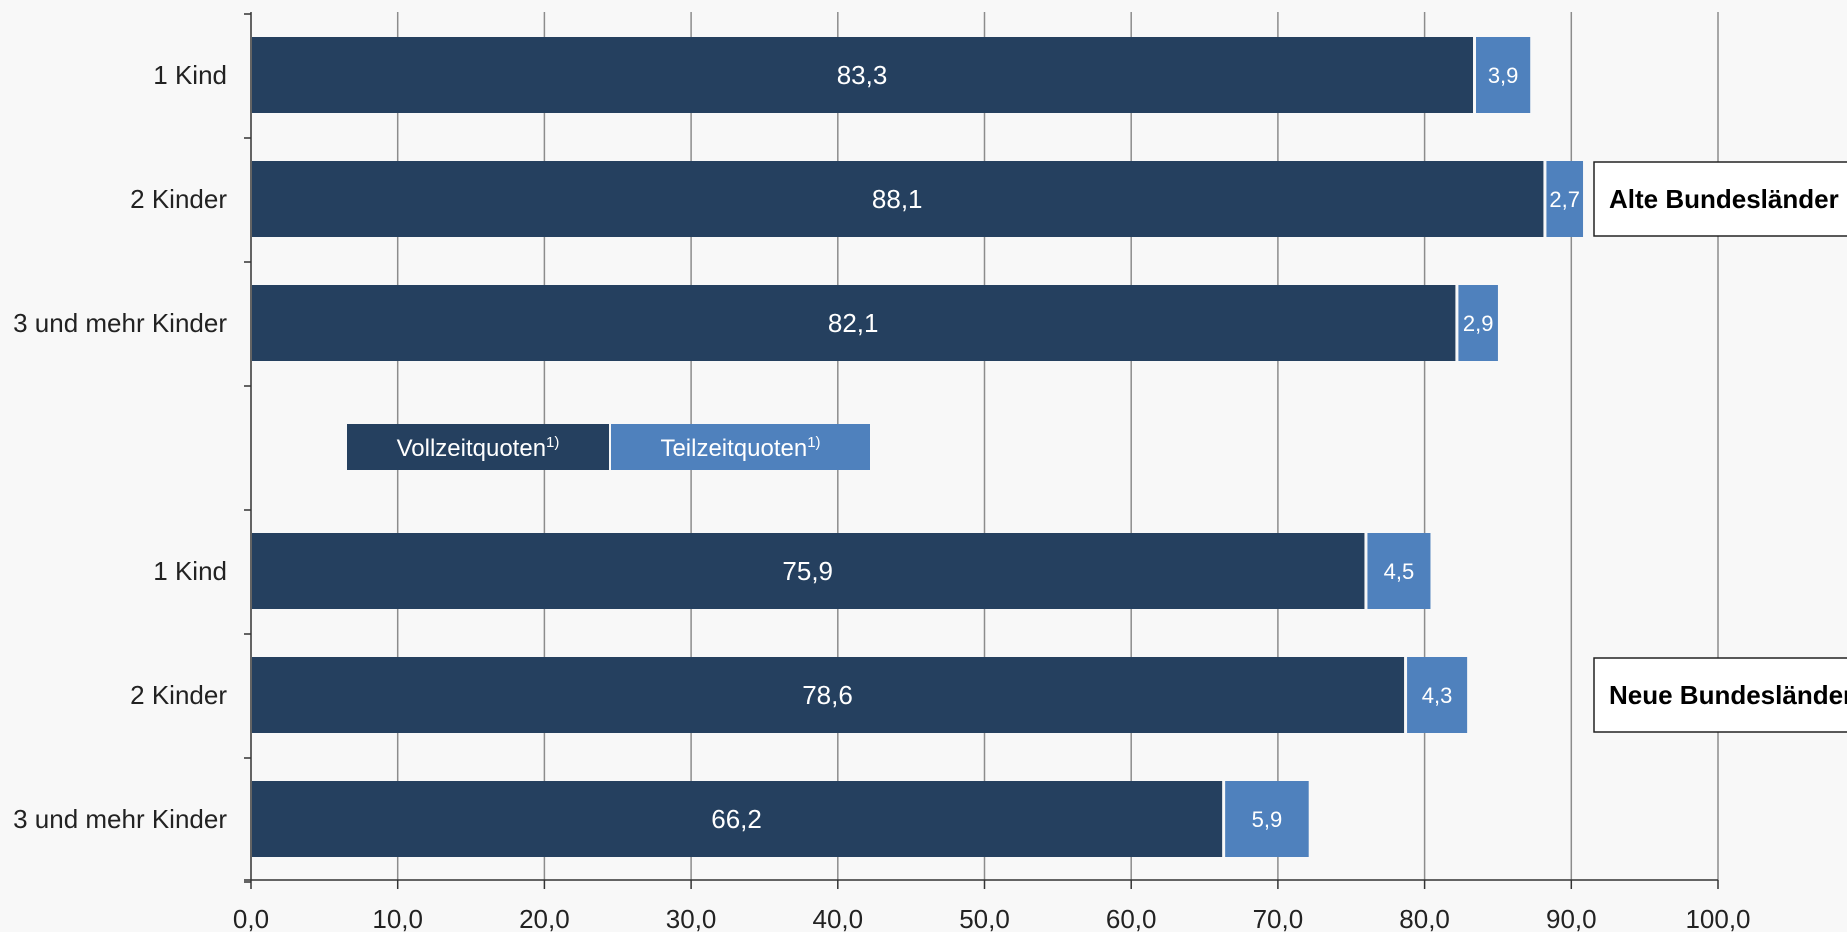 This screenshot has width=1847, height=932. I want to click on x-tick-label: 30,0, so click(691, 918).